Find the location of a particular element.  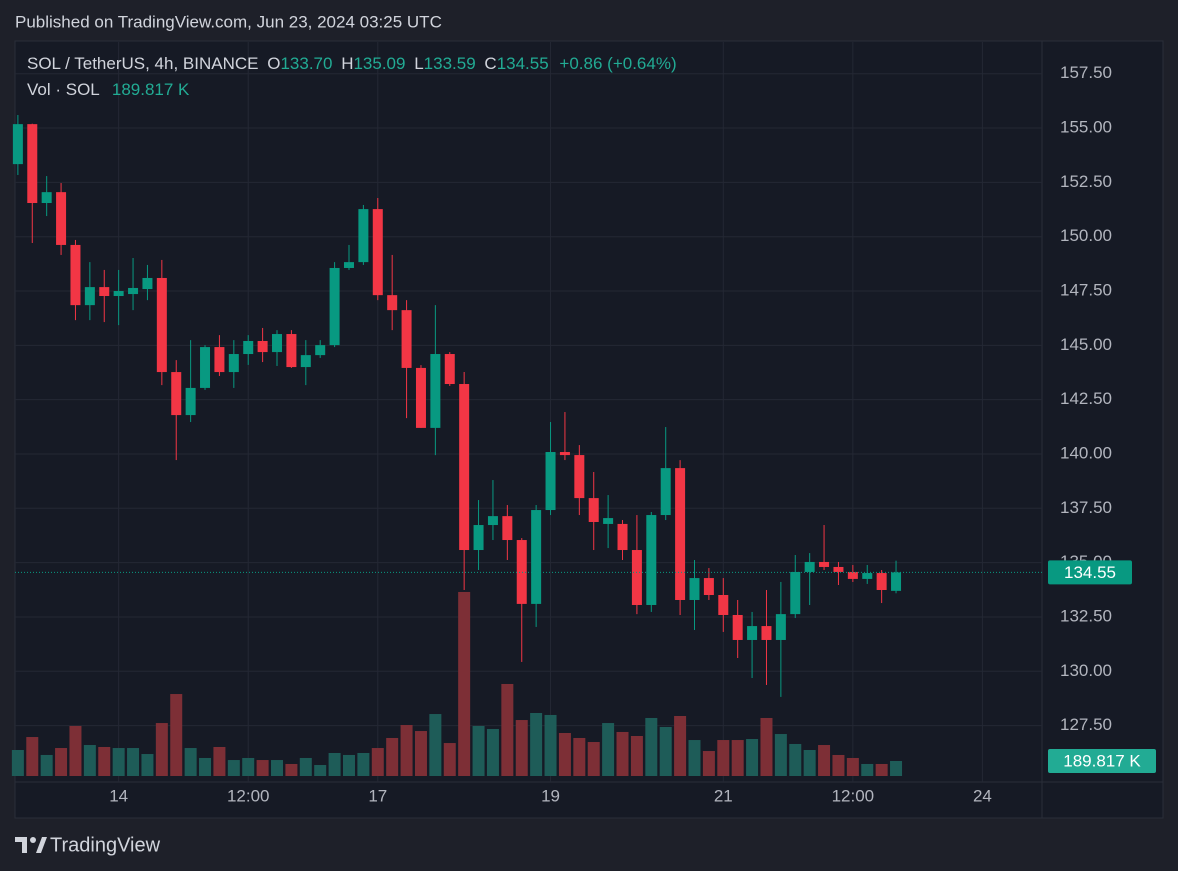

y-tick-label: 130.00 is located at coordinates (1086, 670).